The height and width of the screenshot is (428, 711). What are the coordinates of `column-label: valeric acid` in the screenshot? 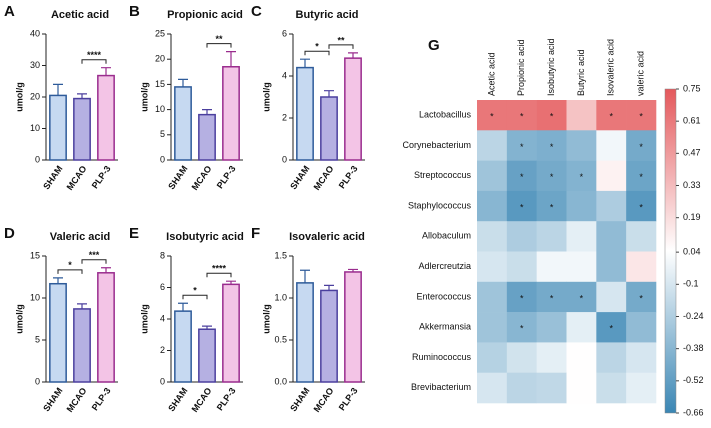 It's located at (640, 73).